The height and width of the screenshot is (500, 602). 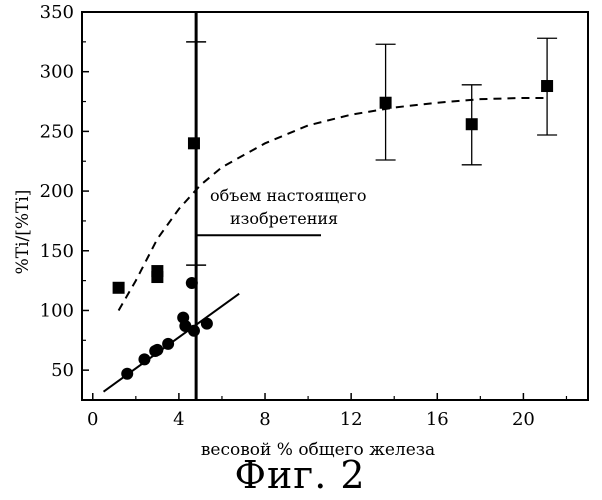 I want to click on x-tick-label: 20, so click(x=523, y=419).